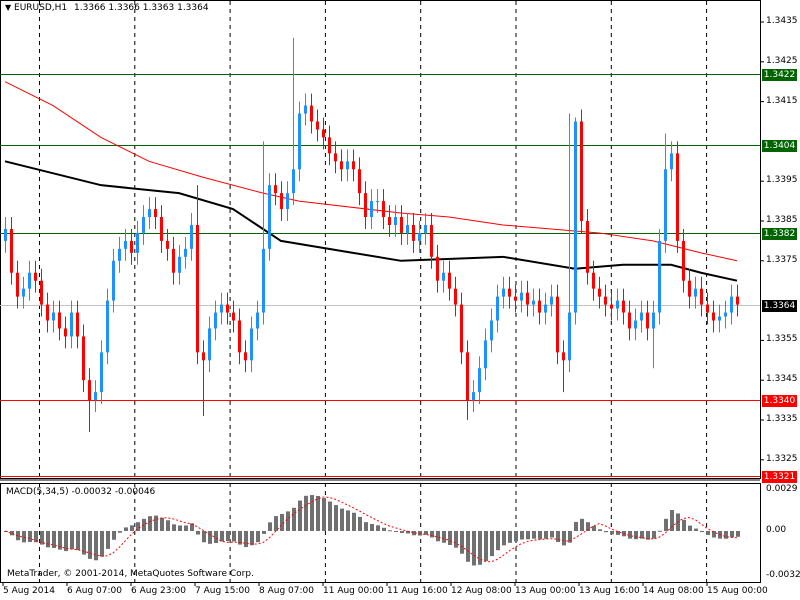  Describe the element at coordinates (481, 591) in the screenshot. I see `time-label: 12 Aug 08:00` at that location.